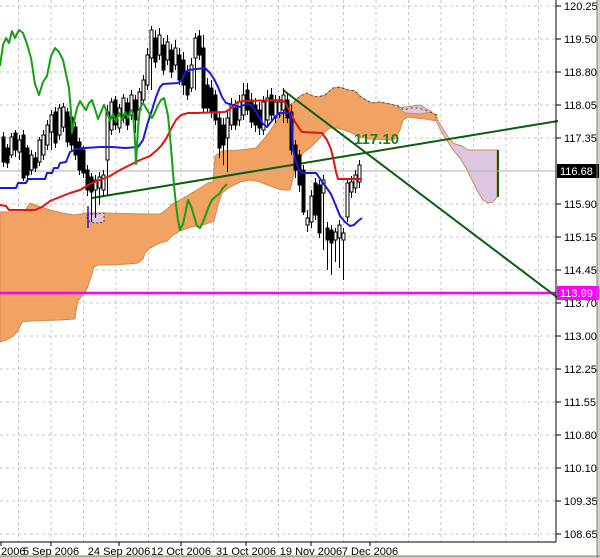 This screenshot has width=600, height=558. What do you see at coordinates (376, 139) in the screenshot?
I see `price-annotation-117-10: 117.10` at bounding box center [376, 139].